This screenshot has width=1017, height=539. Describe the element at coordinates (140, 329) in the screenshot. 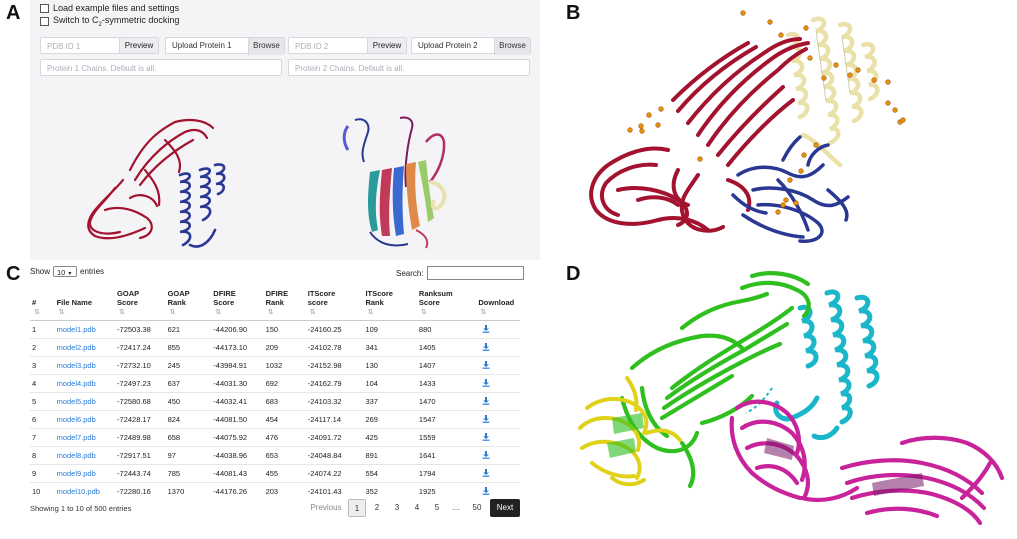

I see `table-cell: -72503.38` at that location.